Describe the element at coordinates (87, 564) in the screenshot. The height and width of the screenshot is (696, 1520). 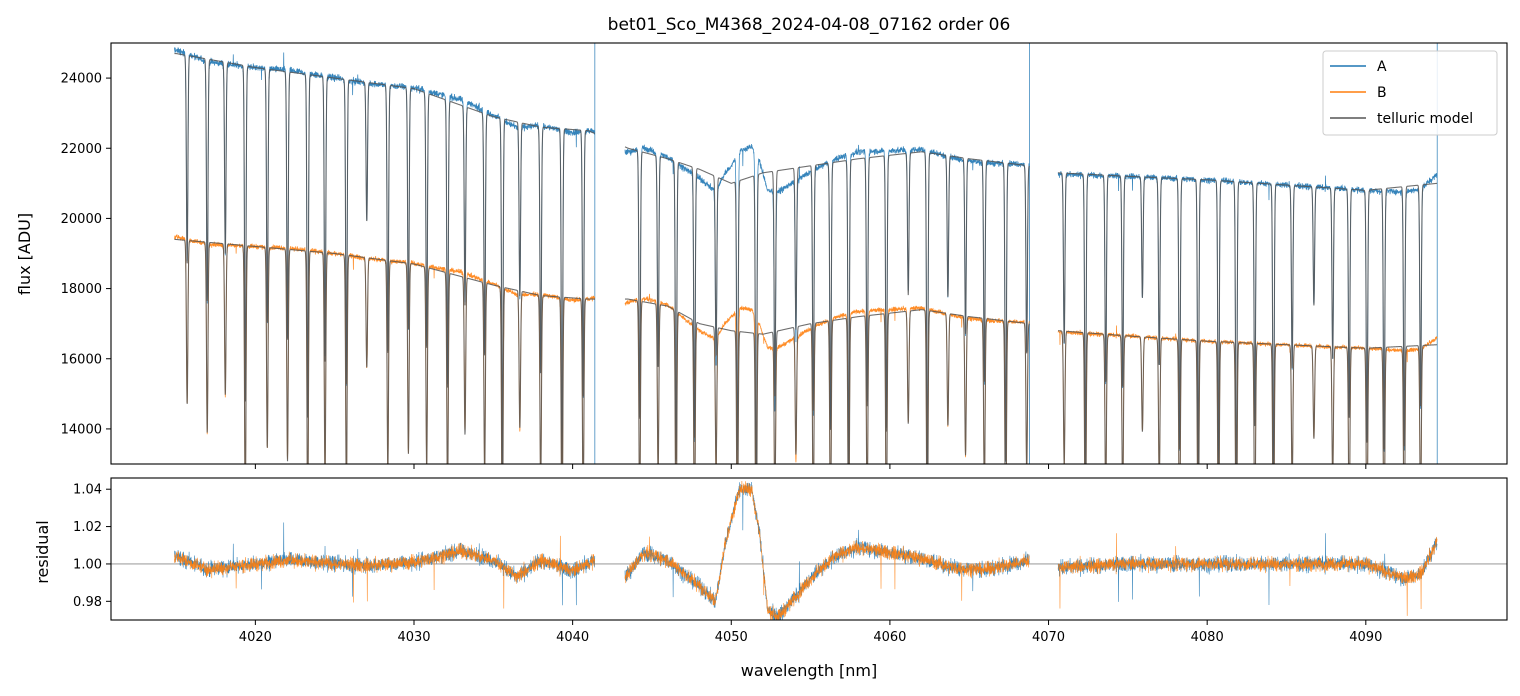
I see `bottom-y-tick-label: 1.00` at that location.